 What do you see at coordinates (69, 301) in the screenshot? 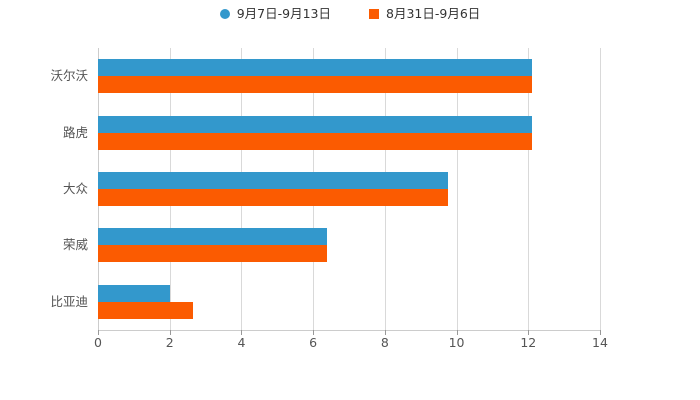
I see `y-tick-label: 比亚迪` at bounding box center [69, 301].